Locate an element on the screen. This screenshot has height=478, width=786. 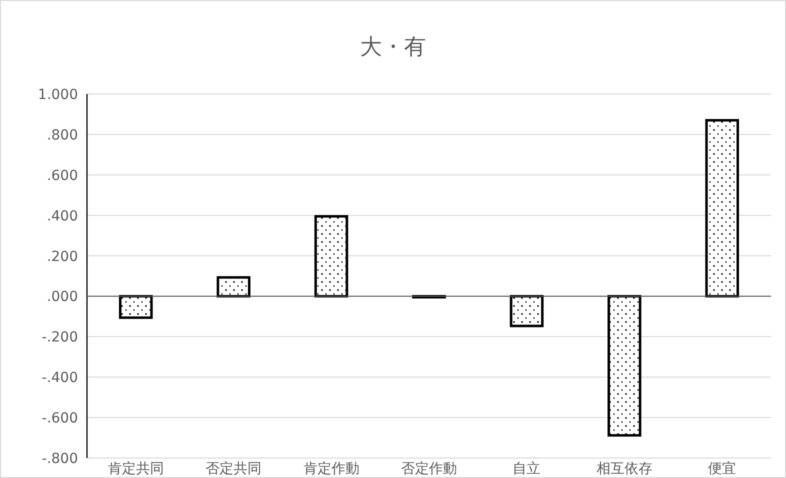
y-tick-label: .200 is located at coordinates (62, 256).